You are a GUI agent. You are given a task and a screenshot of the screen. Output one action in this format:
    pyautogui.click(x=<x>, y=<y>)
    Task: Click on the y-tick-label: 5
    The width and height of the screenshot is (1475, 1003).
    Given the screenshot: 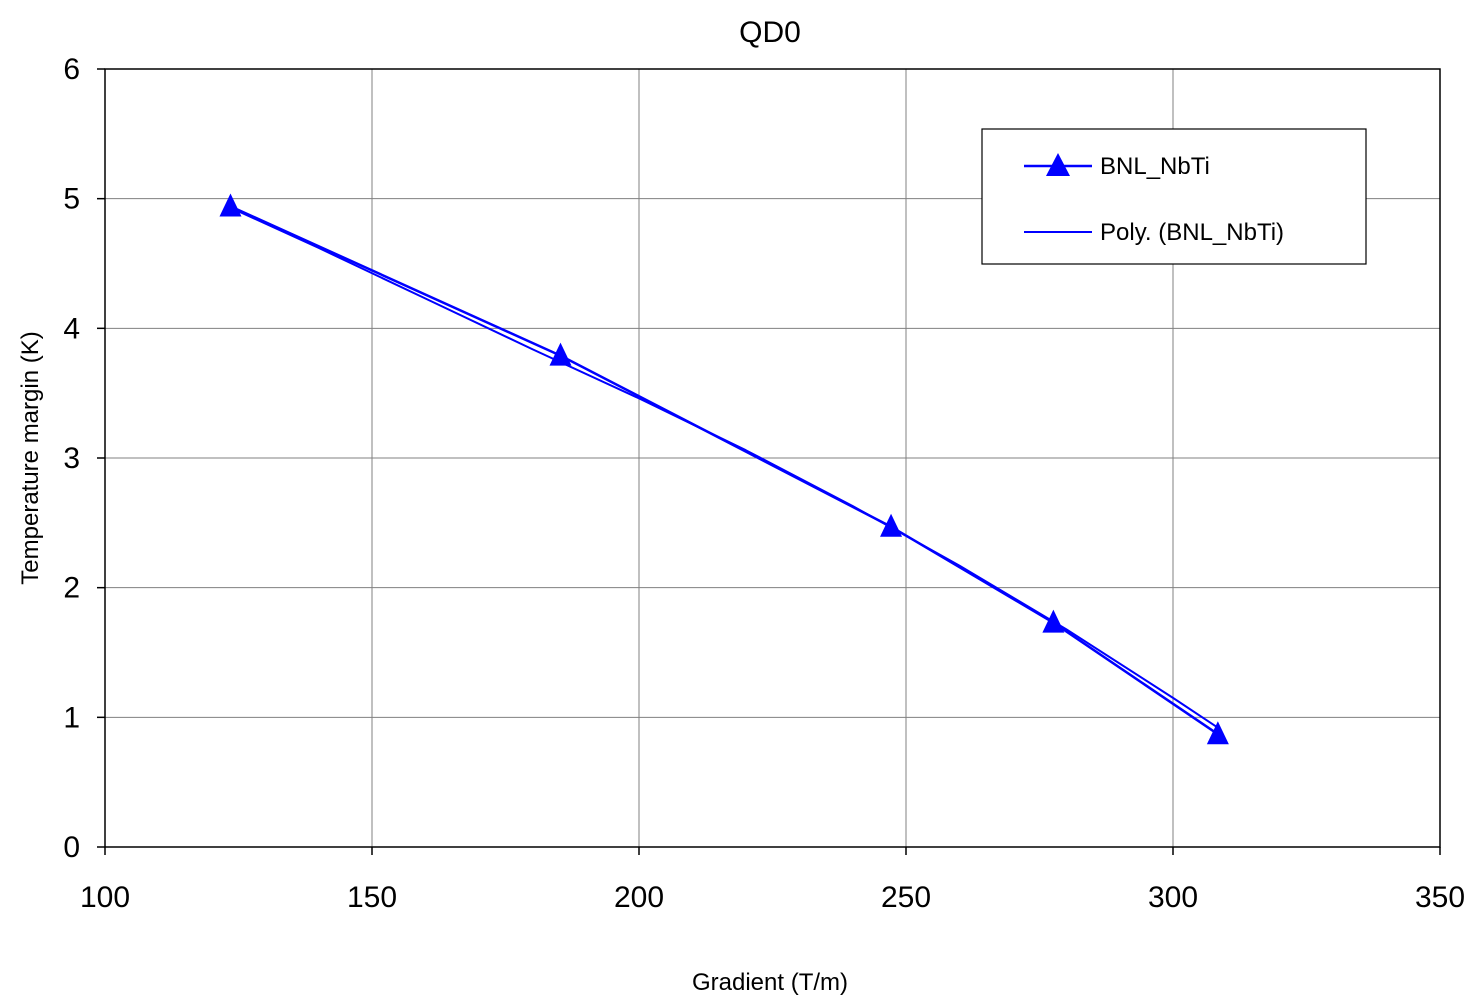 What is the action you would take?
    pyautogui.click(x=71, y=199)
    